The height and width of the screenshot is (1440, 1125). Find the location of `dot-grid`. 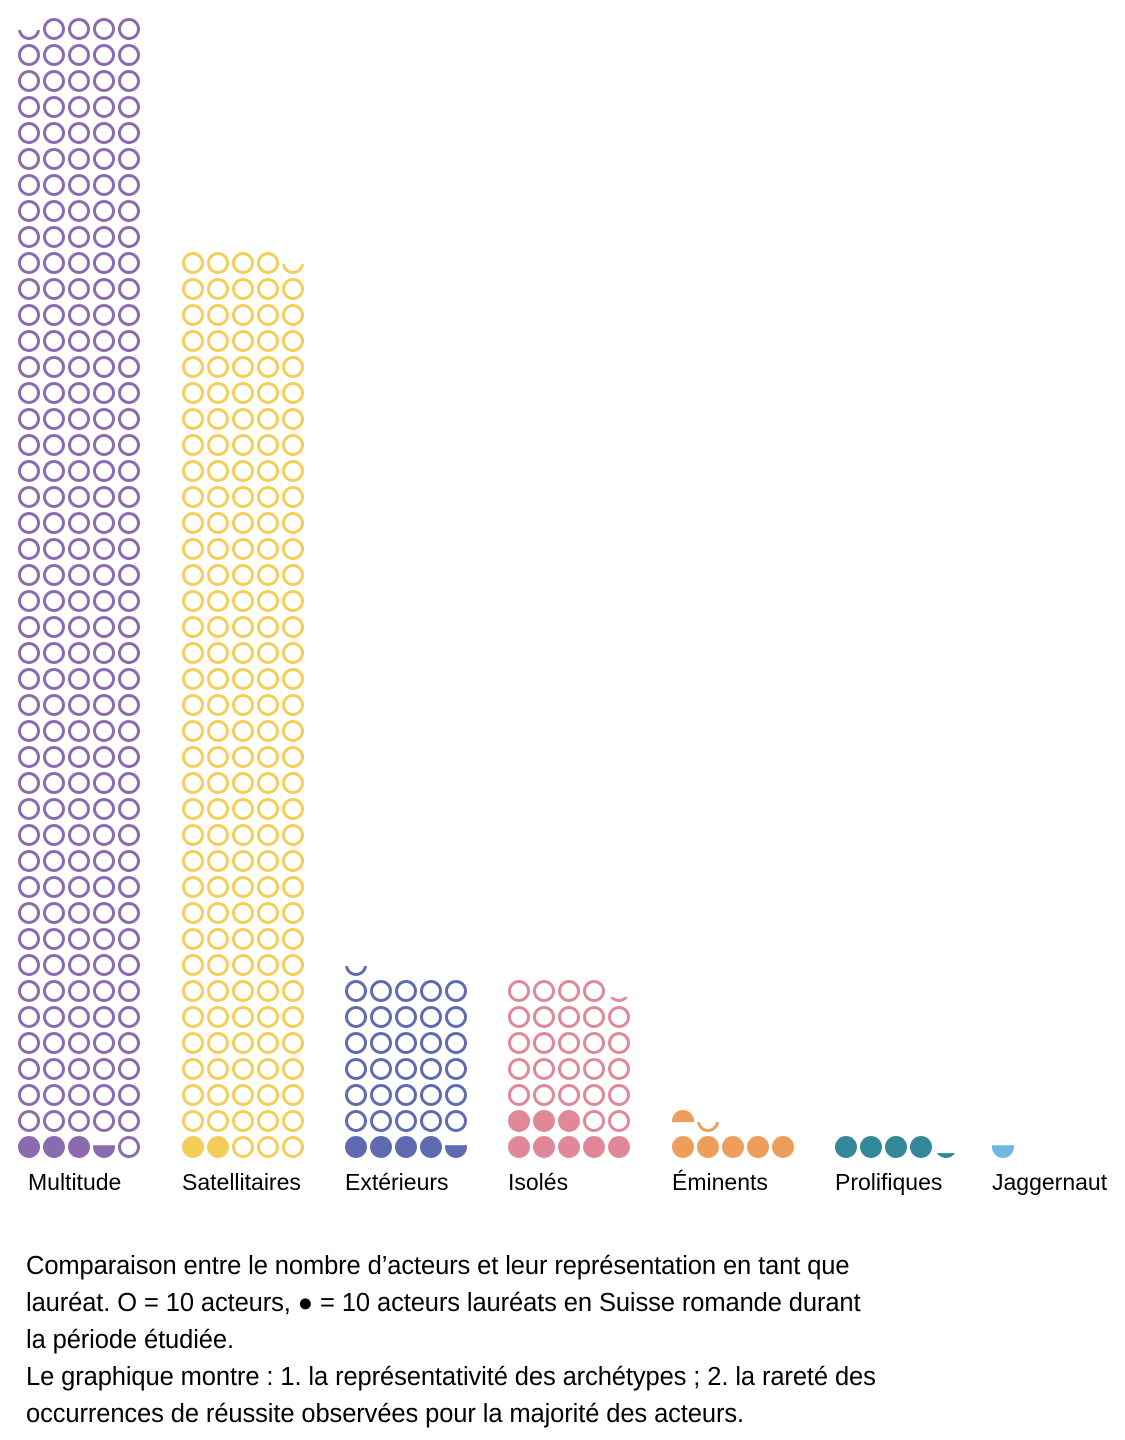

dot-grid is located at coordinates (575, 1069).